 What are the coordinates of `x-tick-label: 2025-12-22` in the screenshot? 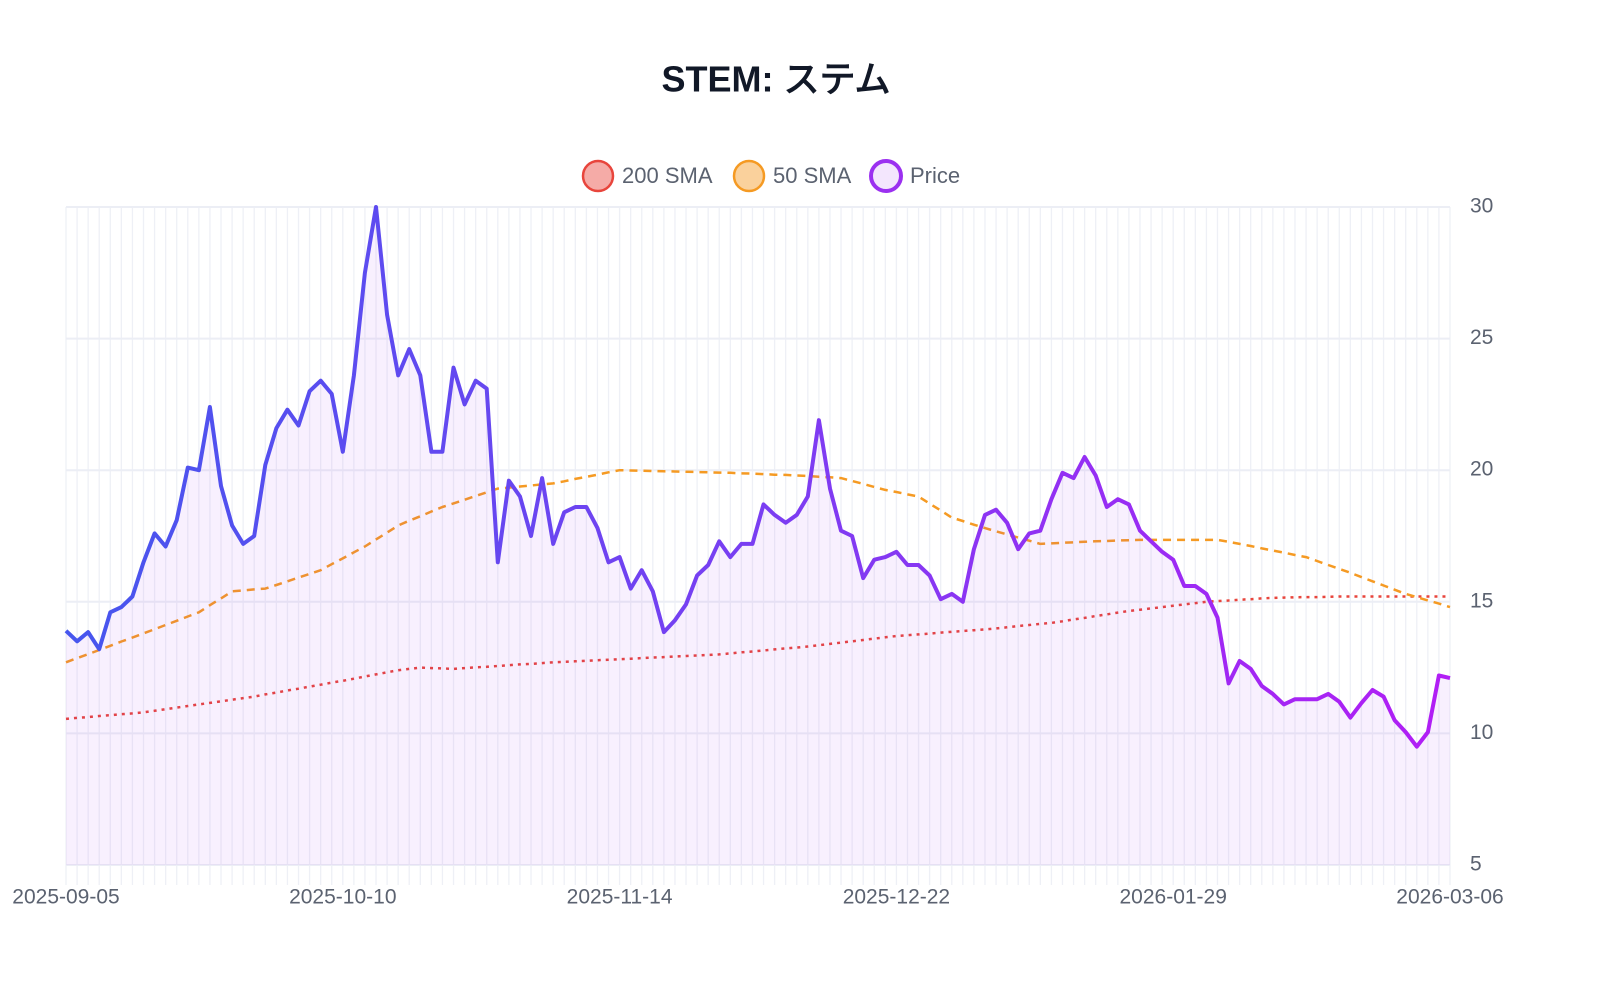 It's located at (896, 897).